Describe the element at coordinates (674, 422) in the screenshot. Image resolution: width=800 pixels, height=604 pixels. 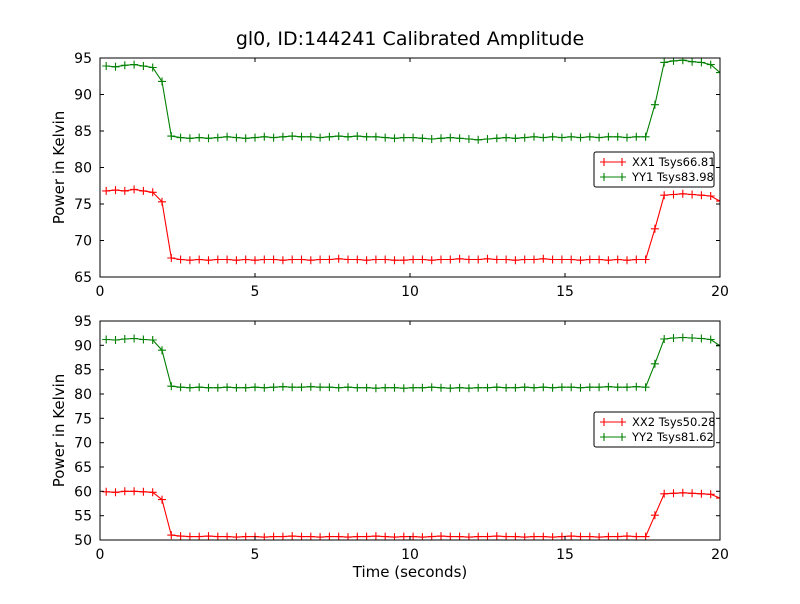
I see `legend-label-xx2: XX2 Tsys50.28` at that location.